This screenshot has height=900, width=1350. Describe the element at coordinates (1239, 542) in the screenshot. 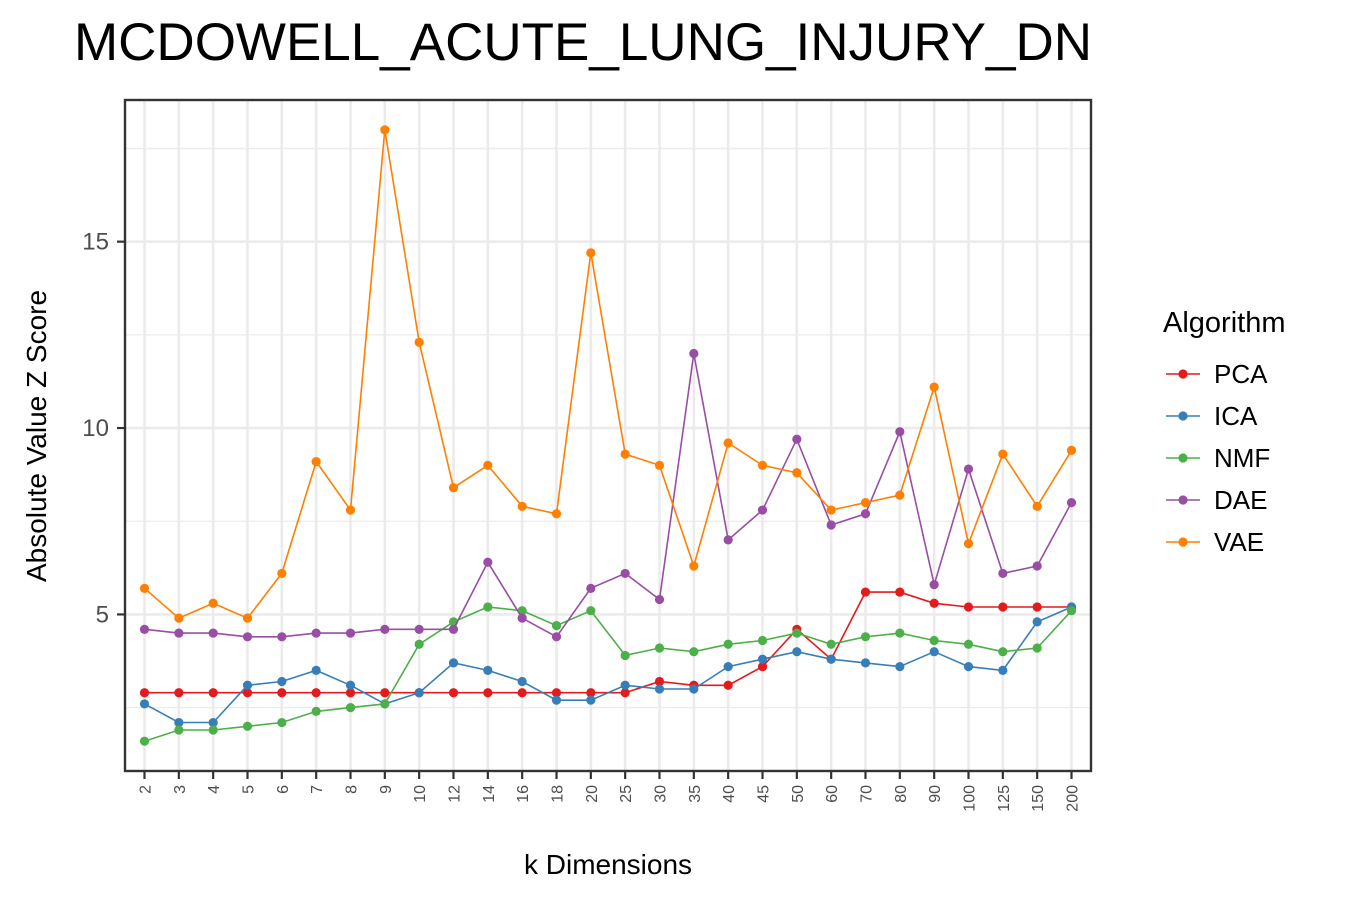

I see `legend-label: VAE` at that location.